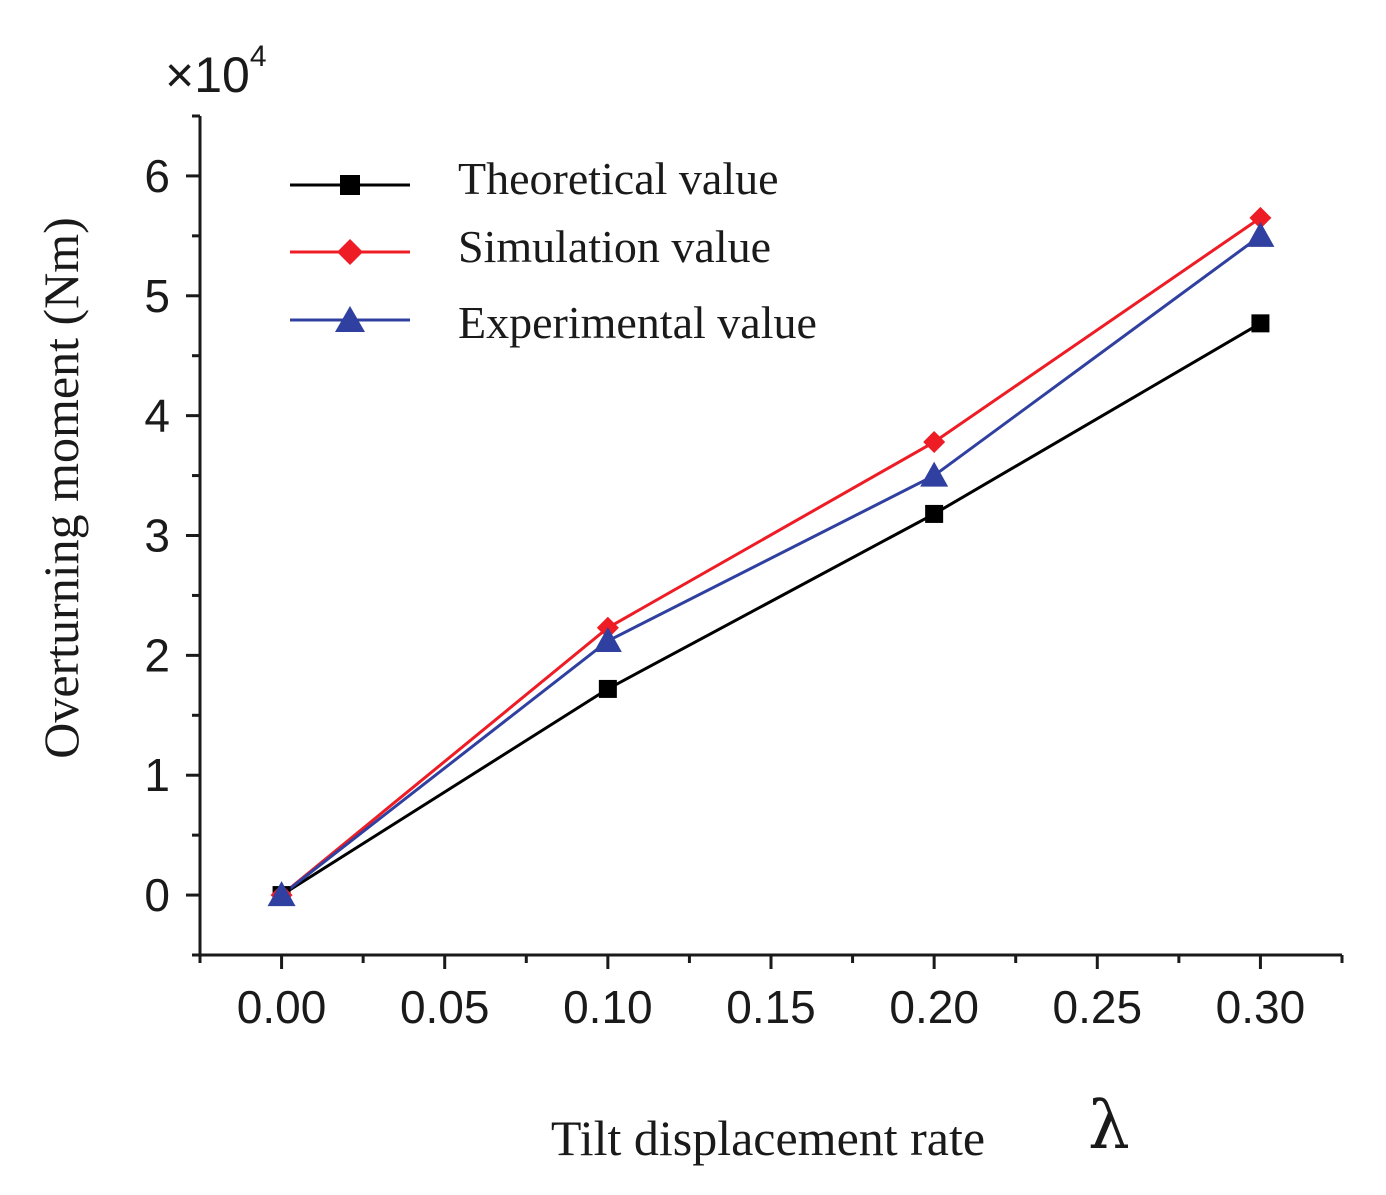 The height and width of the screenshot is (1195, 1386). Describe the element at coordinates (934, 1007) in the screenshot. I see `x-tick-label: 0.20` at that location.